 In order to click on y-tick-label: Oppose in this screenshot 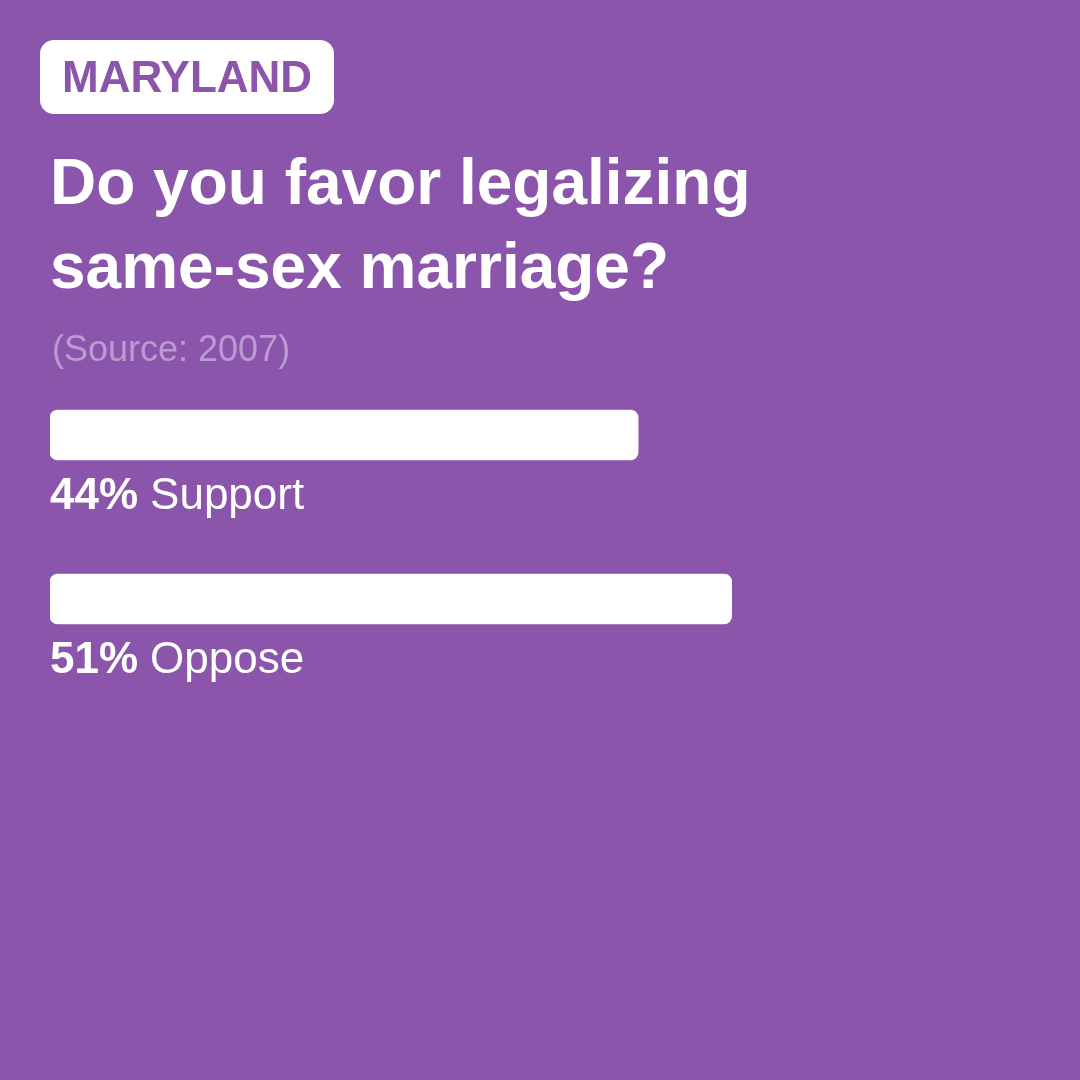, I will do `click(227, 658)`.